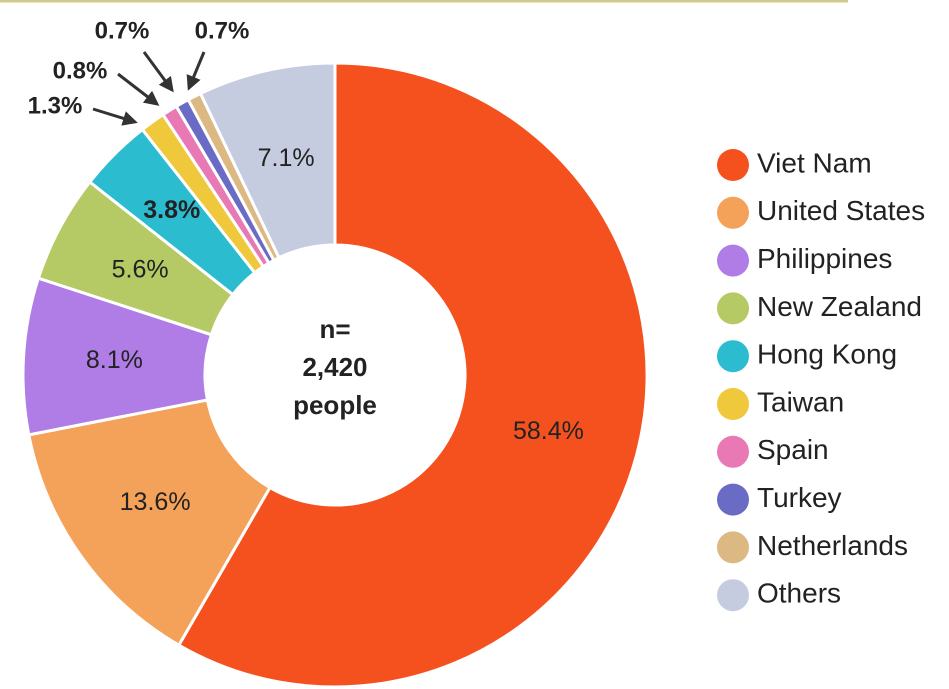 This screenshot has width=949, height=689. I want to click on legend-label: Others, so click(799, 593).